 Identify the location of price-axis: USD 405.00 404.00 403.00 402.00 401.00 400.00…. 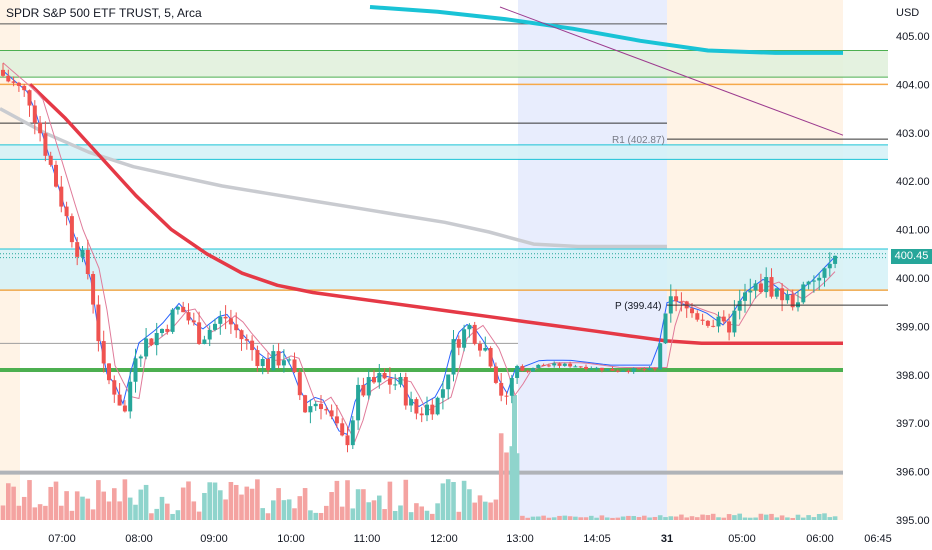
(913, 267).